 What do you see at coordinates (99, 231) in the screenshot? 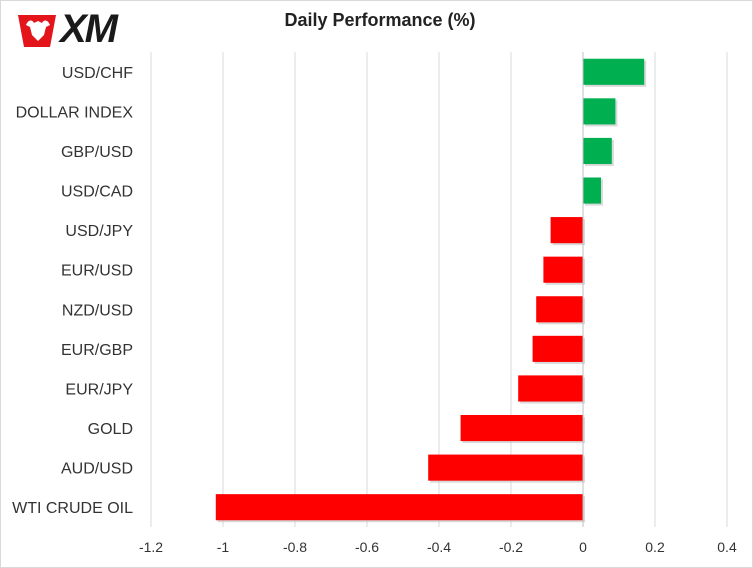
I see `category-label: USD/JPY` at bounding box center [99, 231].